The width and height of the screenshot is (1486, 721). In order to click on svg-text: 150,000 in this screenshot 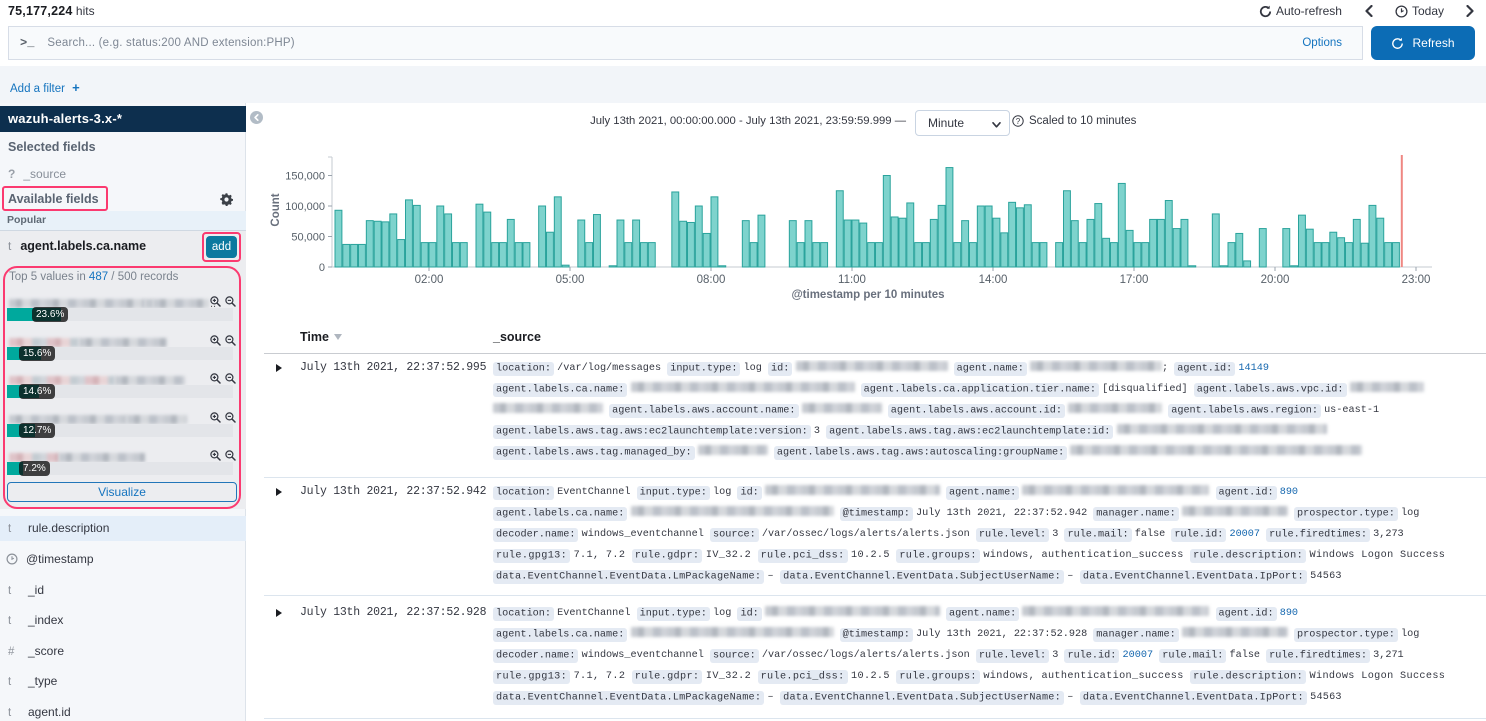, I will do `click(305, 177)`.